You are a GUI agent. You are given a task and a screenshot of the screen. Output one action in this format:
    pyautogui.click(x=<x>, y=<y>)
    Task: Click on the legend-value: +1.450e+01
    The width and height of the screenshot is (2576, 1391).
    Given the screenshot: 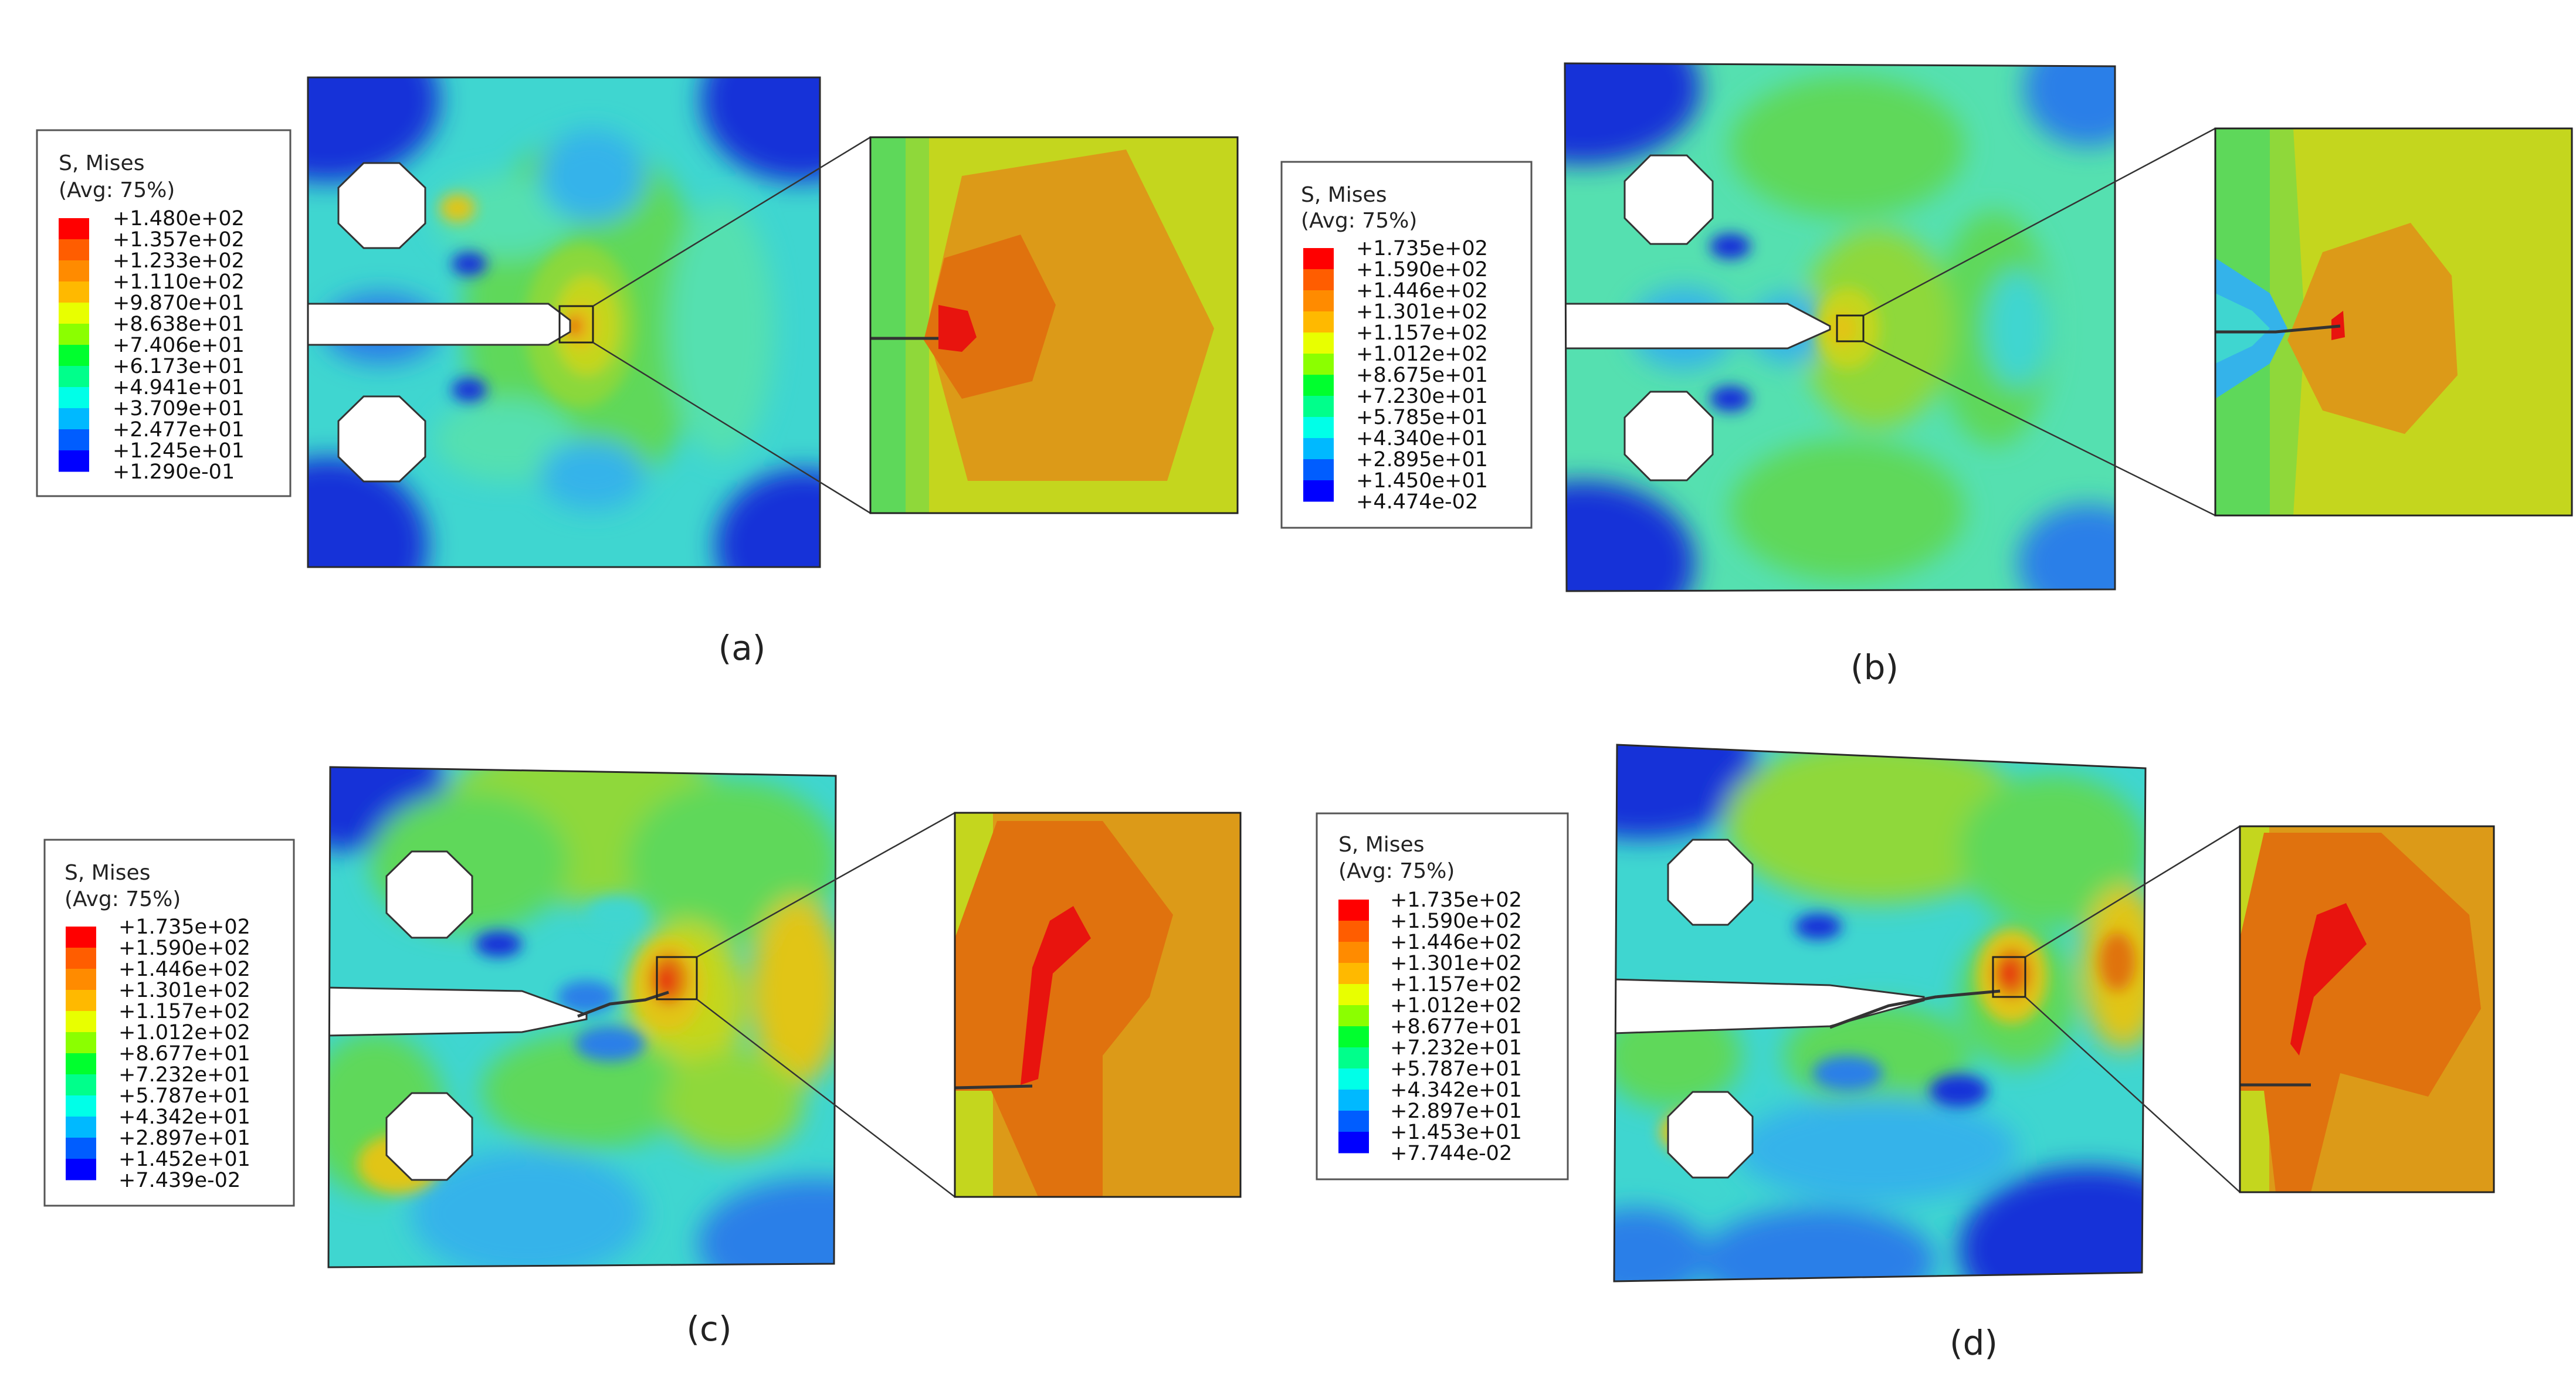 What is the action you would take?
    pyautogui.click(x=1422, y=481)
    